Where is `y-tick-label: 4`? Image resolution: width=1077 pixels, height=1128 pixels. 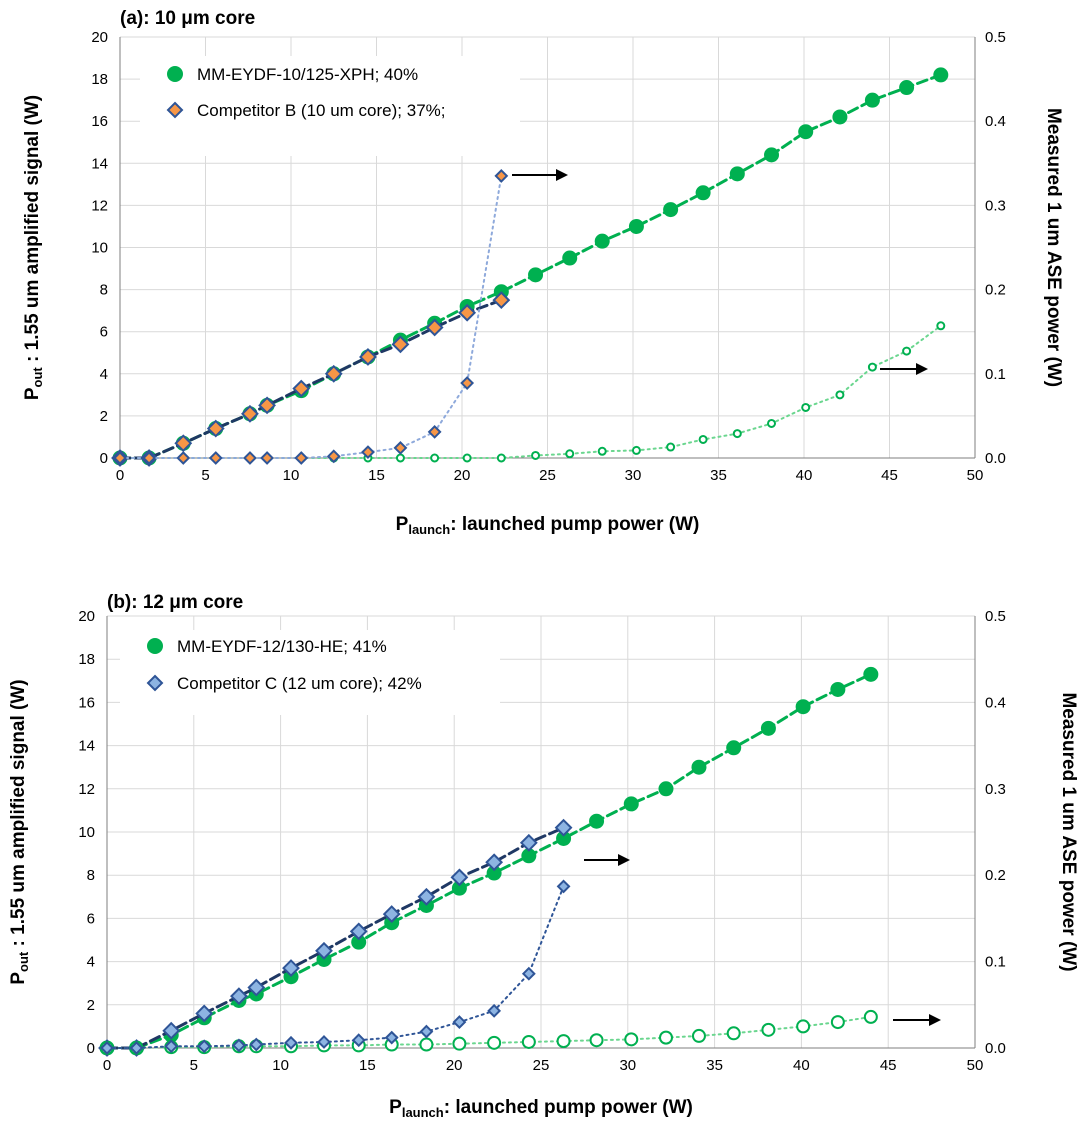
y-tick-label: 4 is located at coordinates (104, 374).